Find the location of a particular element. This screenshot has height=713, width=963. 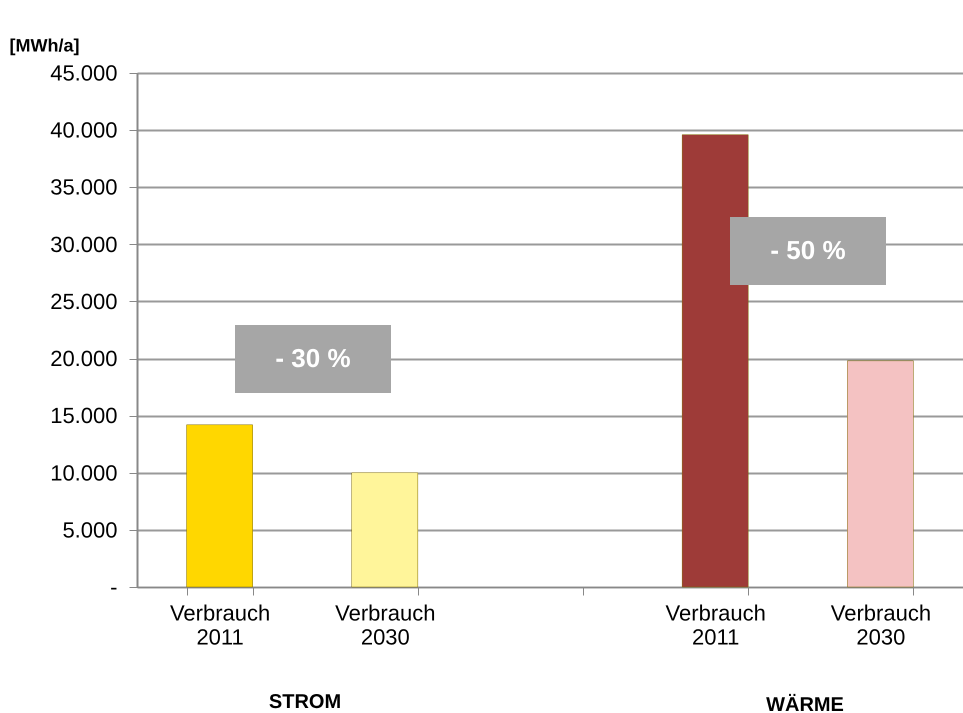

y-tick-label: - is located at coordinates (114, 587).